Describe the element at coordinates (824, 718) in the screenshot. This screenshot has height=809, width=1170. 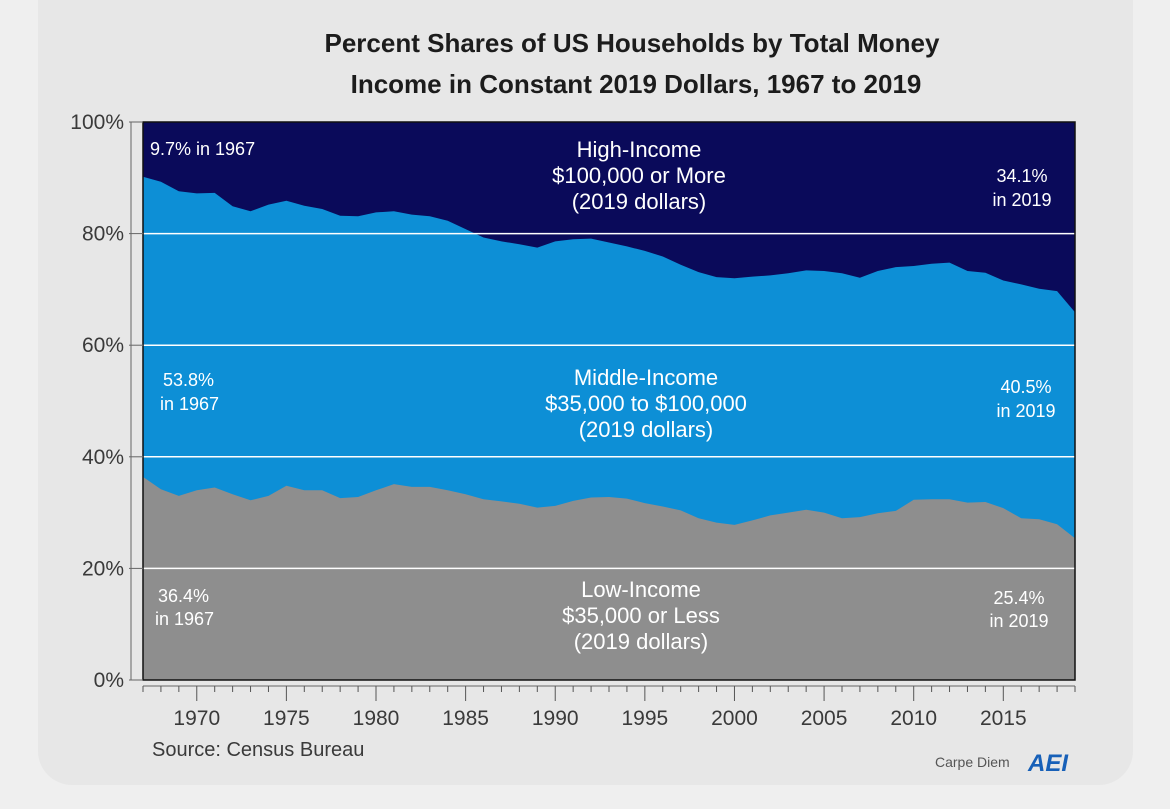
I see `x-tick-label: 2005` at that location.